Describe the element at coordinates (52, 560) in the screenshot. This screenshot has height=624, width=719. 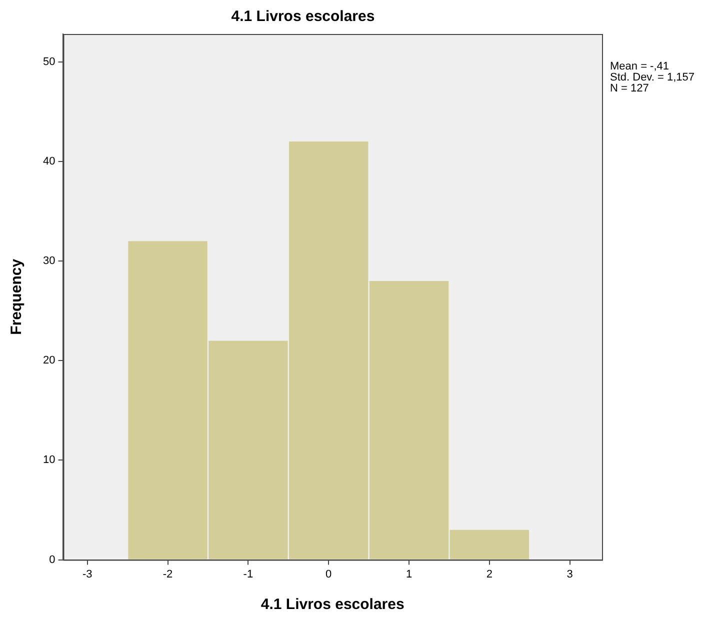
I see `y-tick-label: 0` at that location.